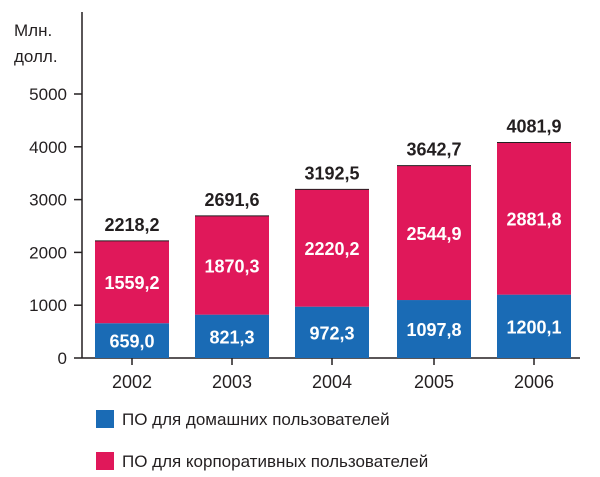  I want to click on x-tick-labels: 2002 2003 2004 2005 2006, so click(333, 375).